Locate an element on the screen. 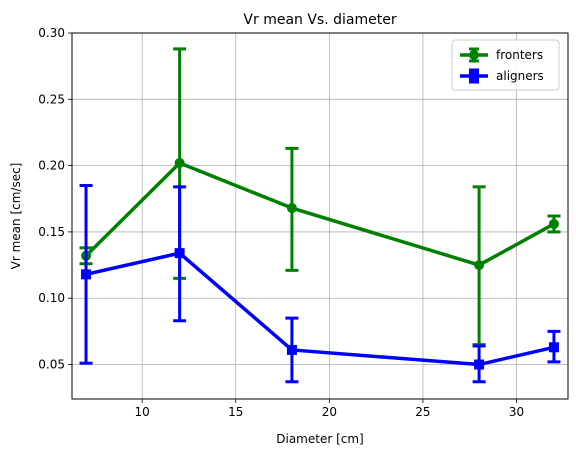 The height and width of the screenshot is (455, 576). x-tick-label: 15 is located at coordinates (235, 412).